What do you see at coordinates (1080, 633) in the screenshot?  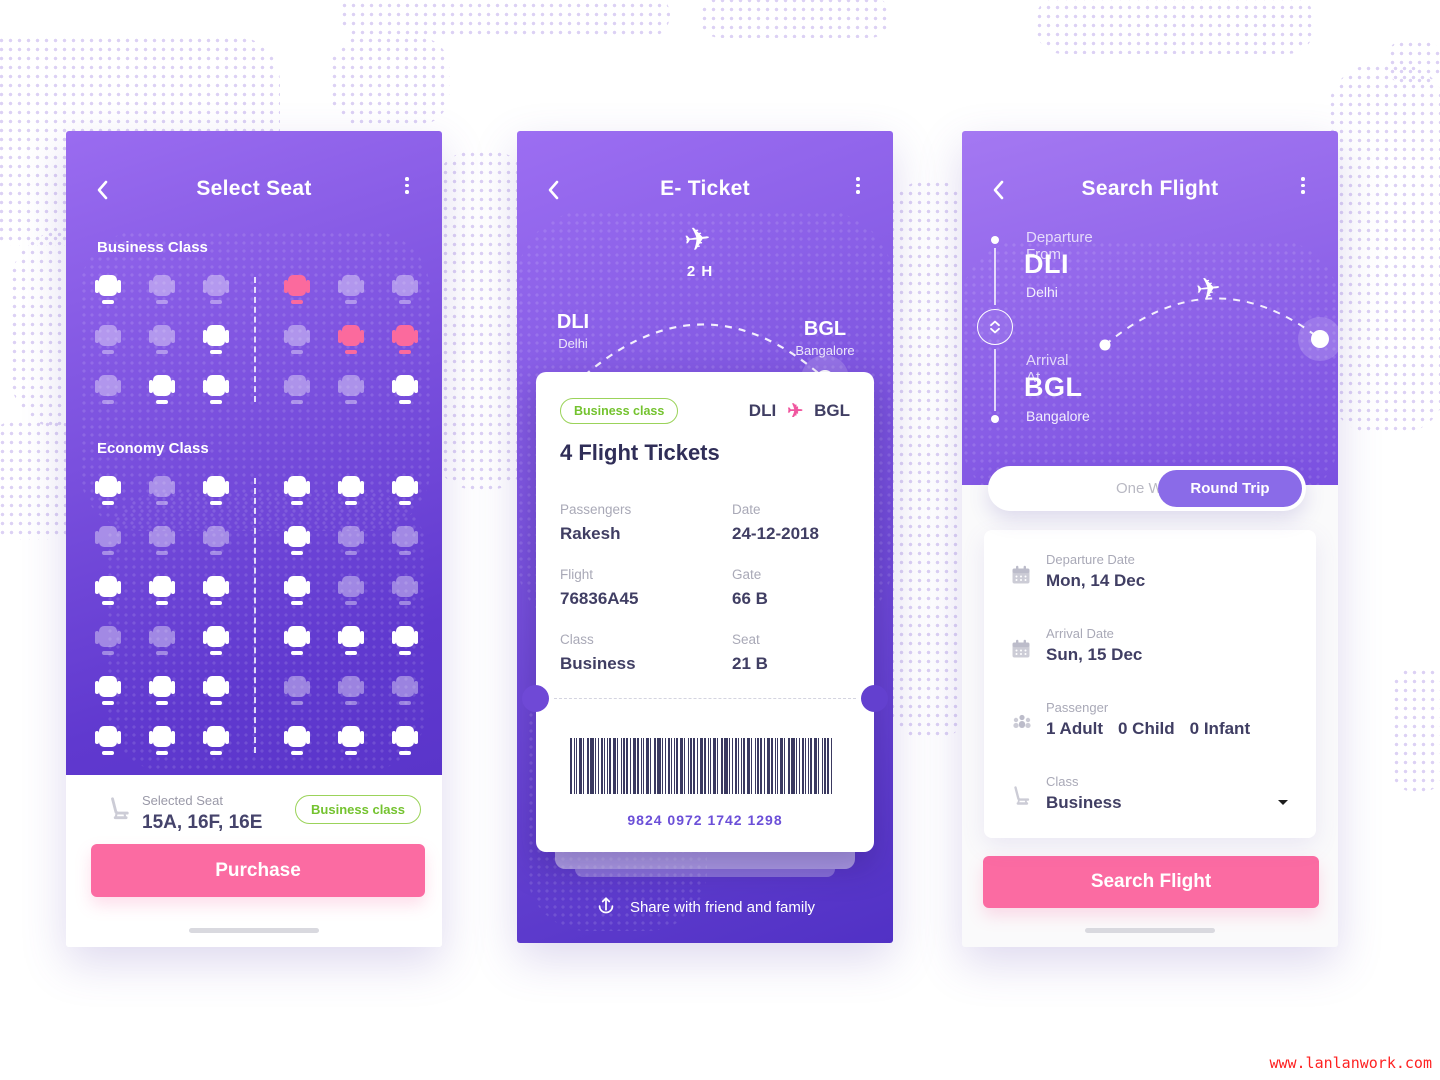 I see `form-row-label: Arrival Date` at bounding box center [1080, 633].